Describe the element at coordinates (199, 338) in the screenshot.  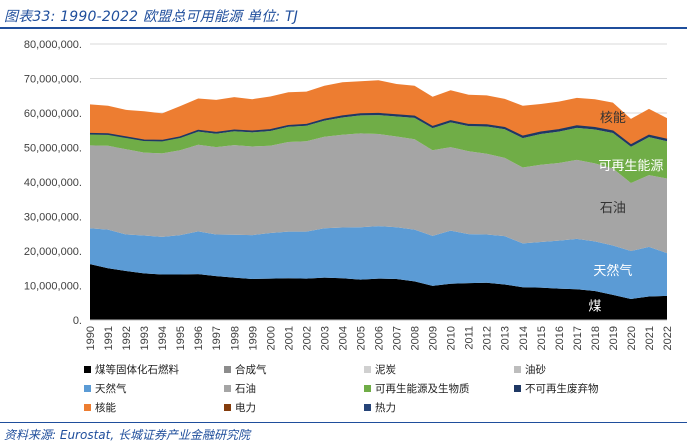
I see `x-tick-label: 1996` at that location.